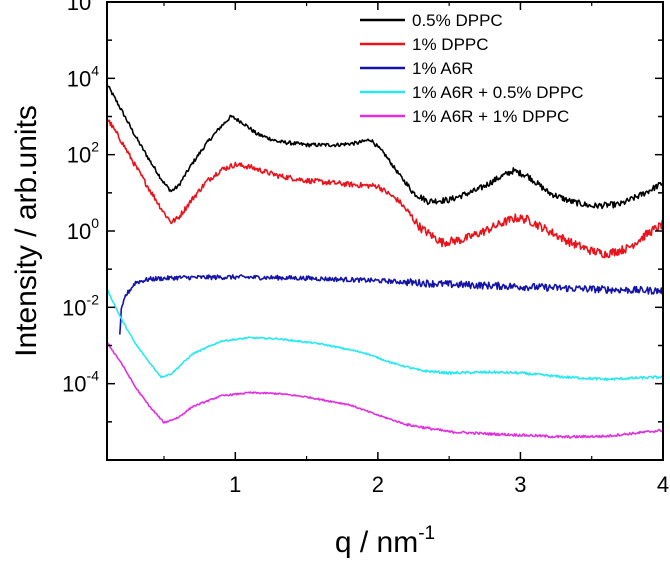  I want to click on legend-label-3: 1% A6R + 0.5% DPPC, so click(498, 92).